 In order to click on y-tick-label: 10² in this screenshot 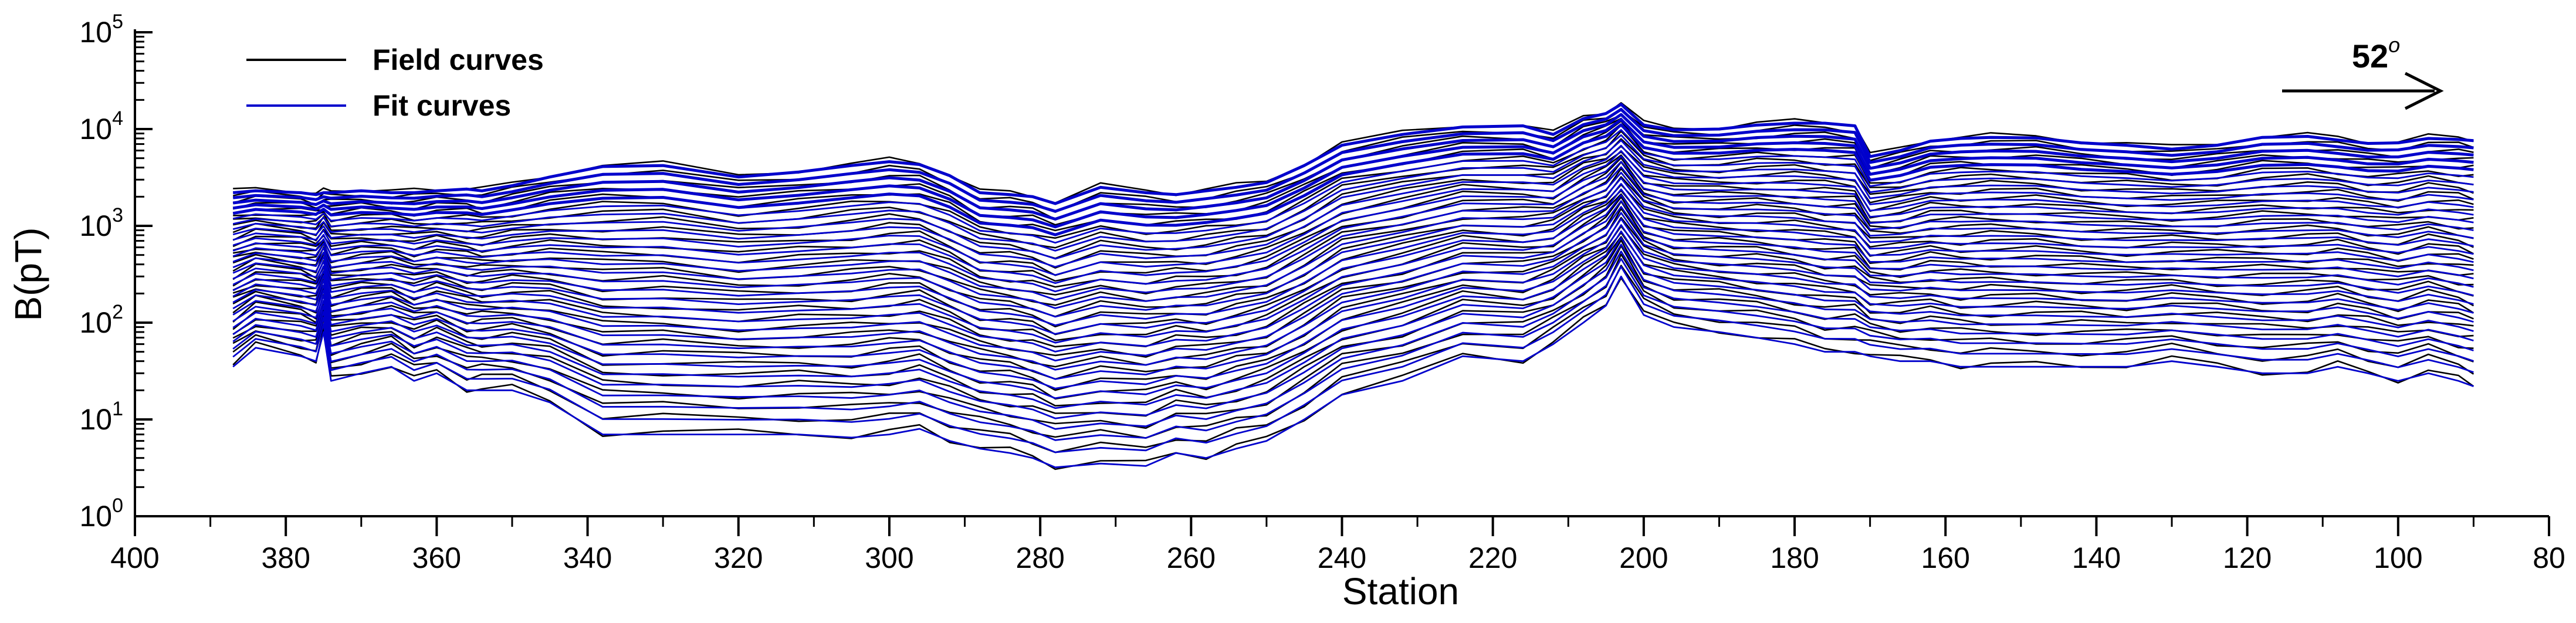, I will do `click(101, 320)`.